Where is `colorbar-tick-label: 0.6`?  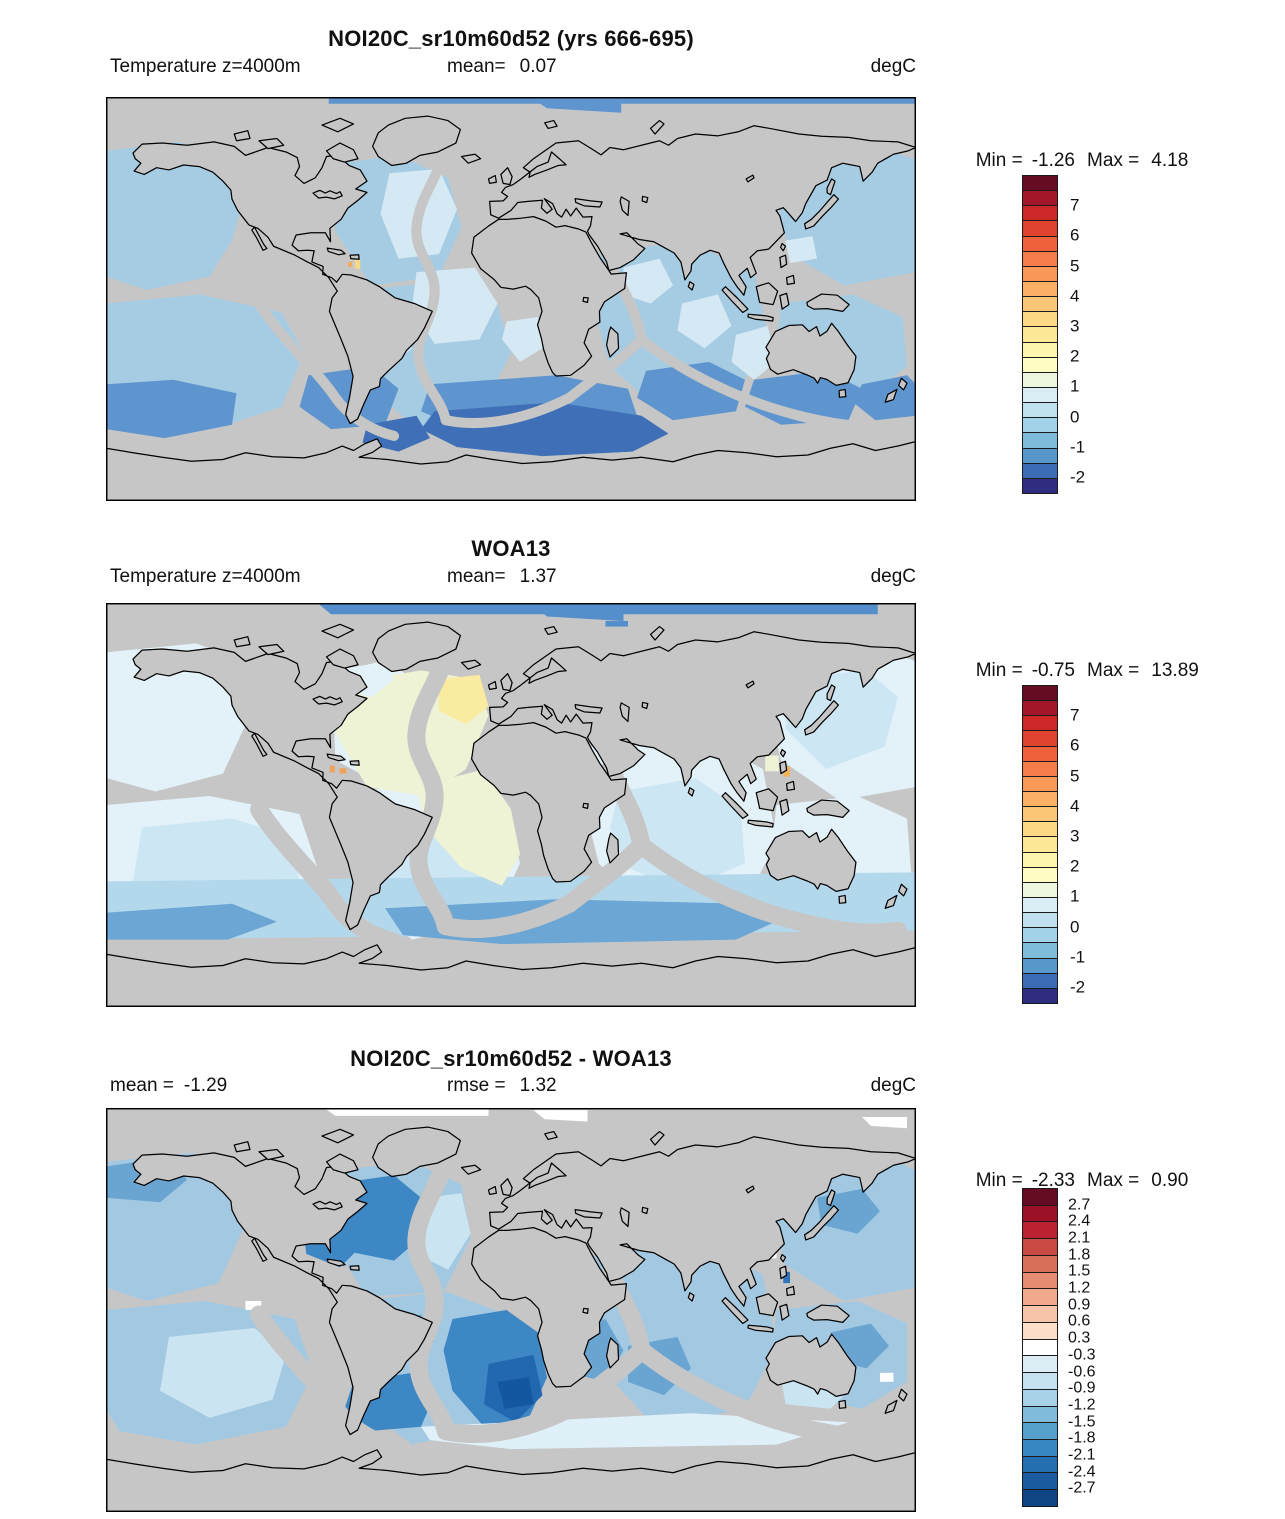
colorbar-tick-label: 0.6 is located at coordinates (1079, 1322).